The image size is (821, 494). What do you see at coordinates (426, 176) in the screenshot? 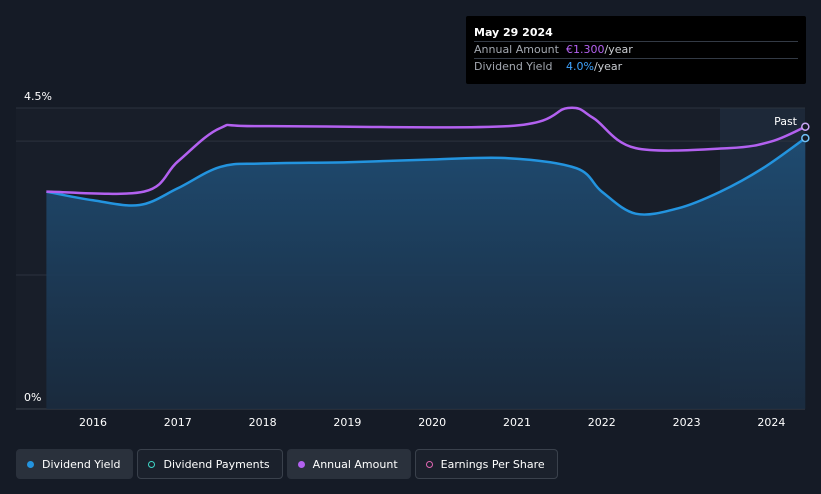
I see `dividend-yield-line` at bounding box center [426, 176].